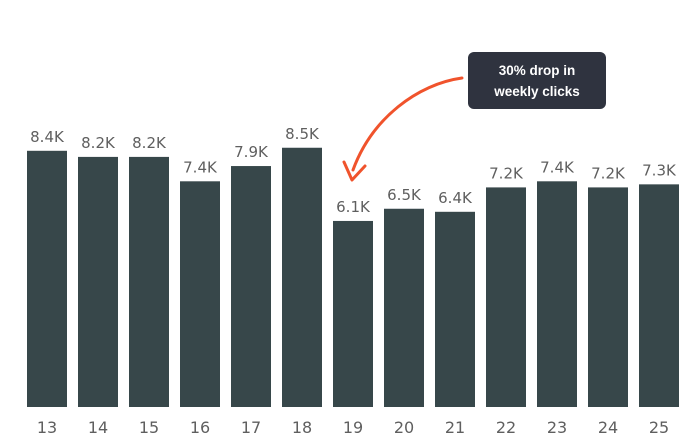 The height and width of the screenshot is (444, 700). Describe the element at coordinates (506, 427) in the screenshot. I see `x-tick-label-22: 22` at that location.